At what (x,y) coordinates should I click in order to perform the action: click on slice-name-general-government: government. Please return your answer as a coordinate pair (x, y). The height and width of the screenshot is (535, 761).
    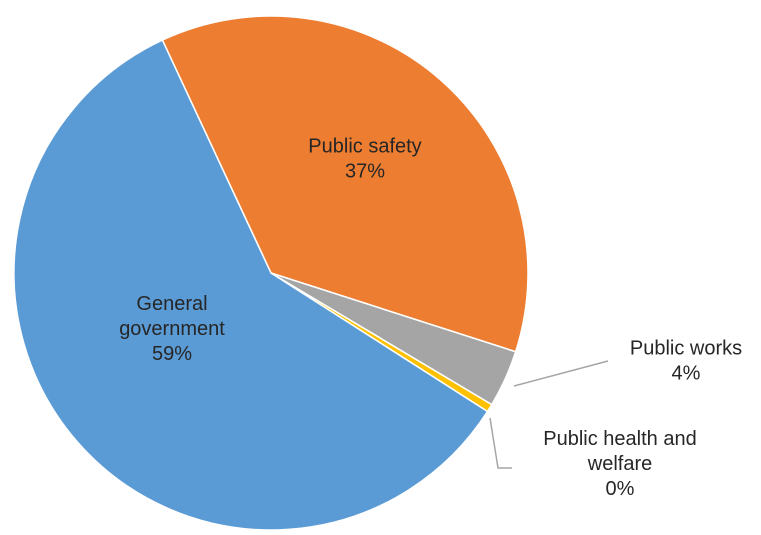
    Looking at the image, I should click on (172, 329).